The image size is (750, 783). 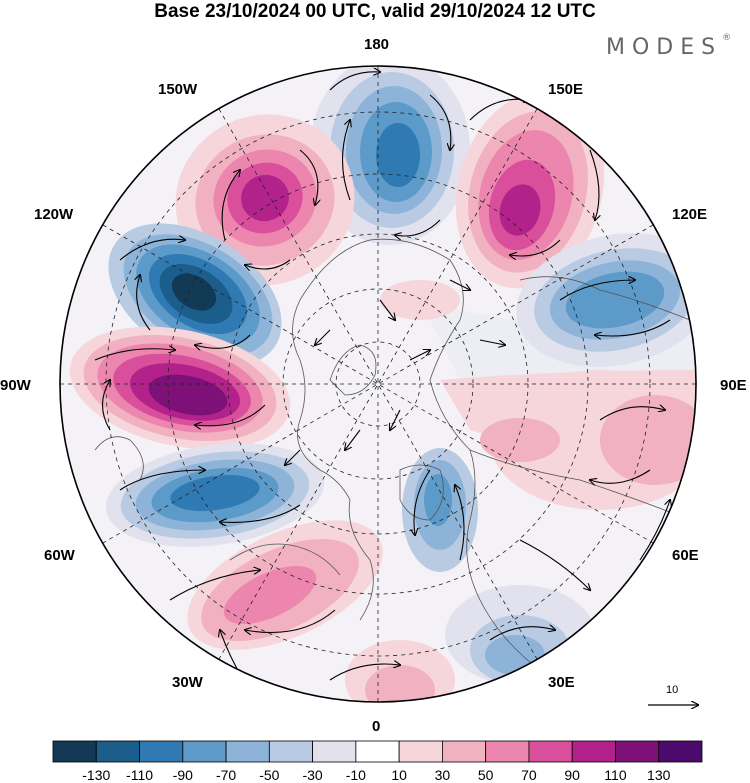 I want to click on colorbar-label: -110, so click(x=140, y=775).